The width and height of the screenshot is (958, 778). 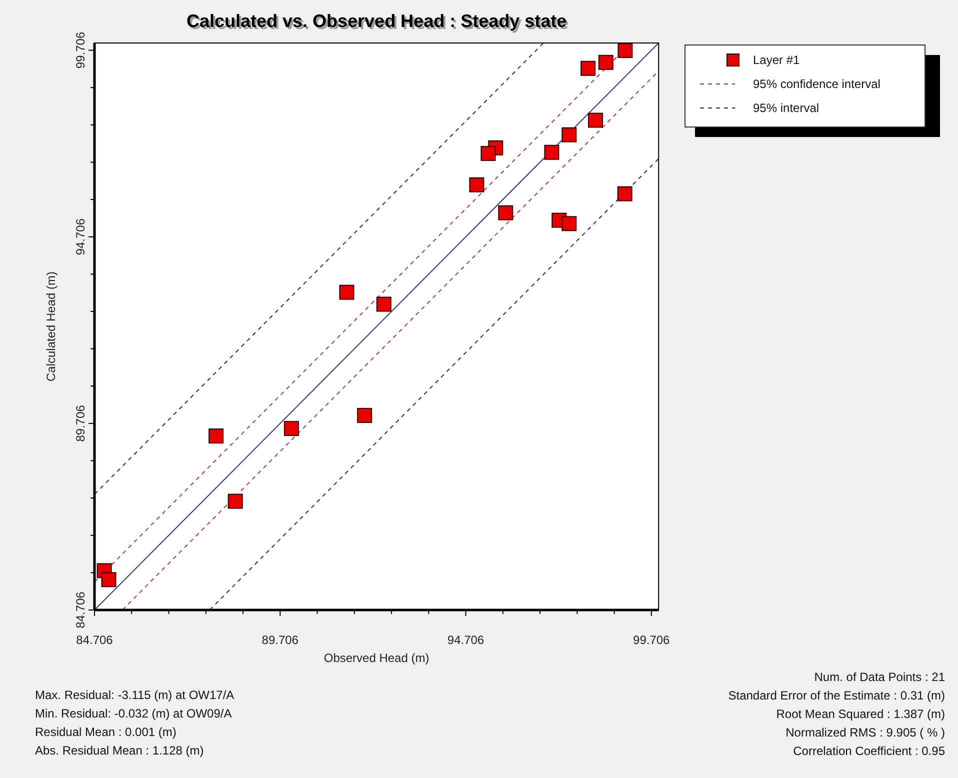 I want to click on text: Standard Error of the Estimate : 0.31 (m), so click(x=836, y=695).